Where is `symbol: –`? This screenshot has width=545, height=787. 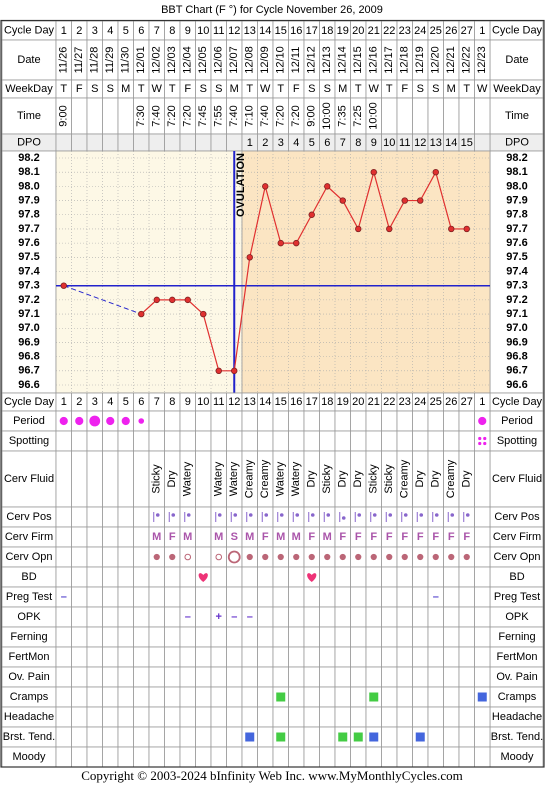
symbol: – is located at coordinates (188, 617).